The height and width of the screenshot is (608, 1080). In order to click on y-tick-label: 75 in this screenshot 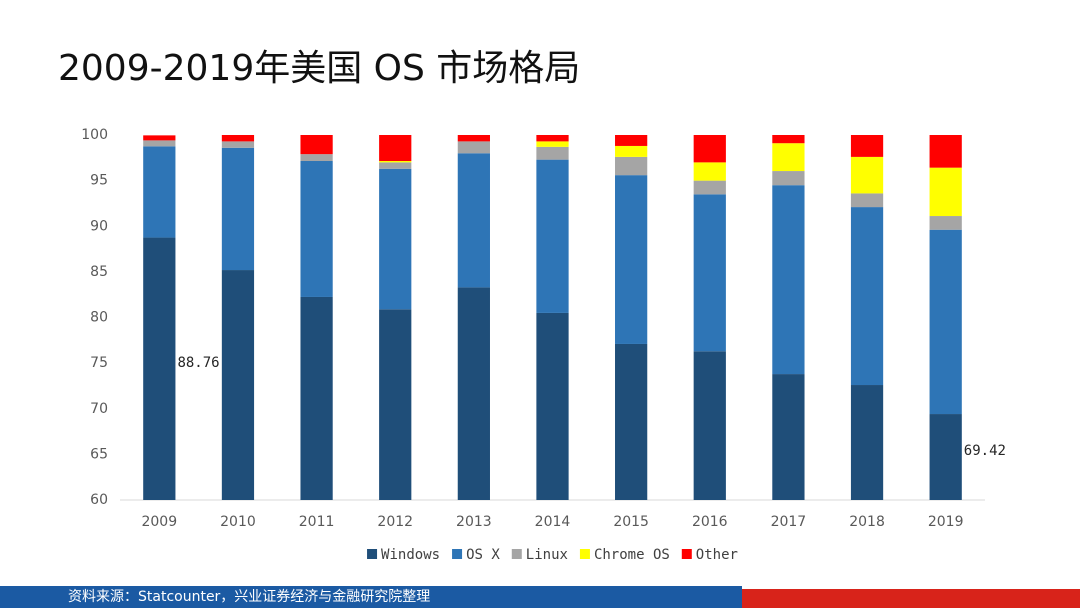, I will do `click(99, 363)`.